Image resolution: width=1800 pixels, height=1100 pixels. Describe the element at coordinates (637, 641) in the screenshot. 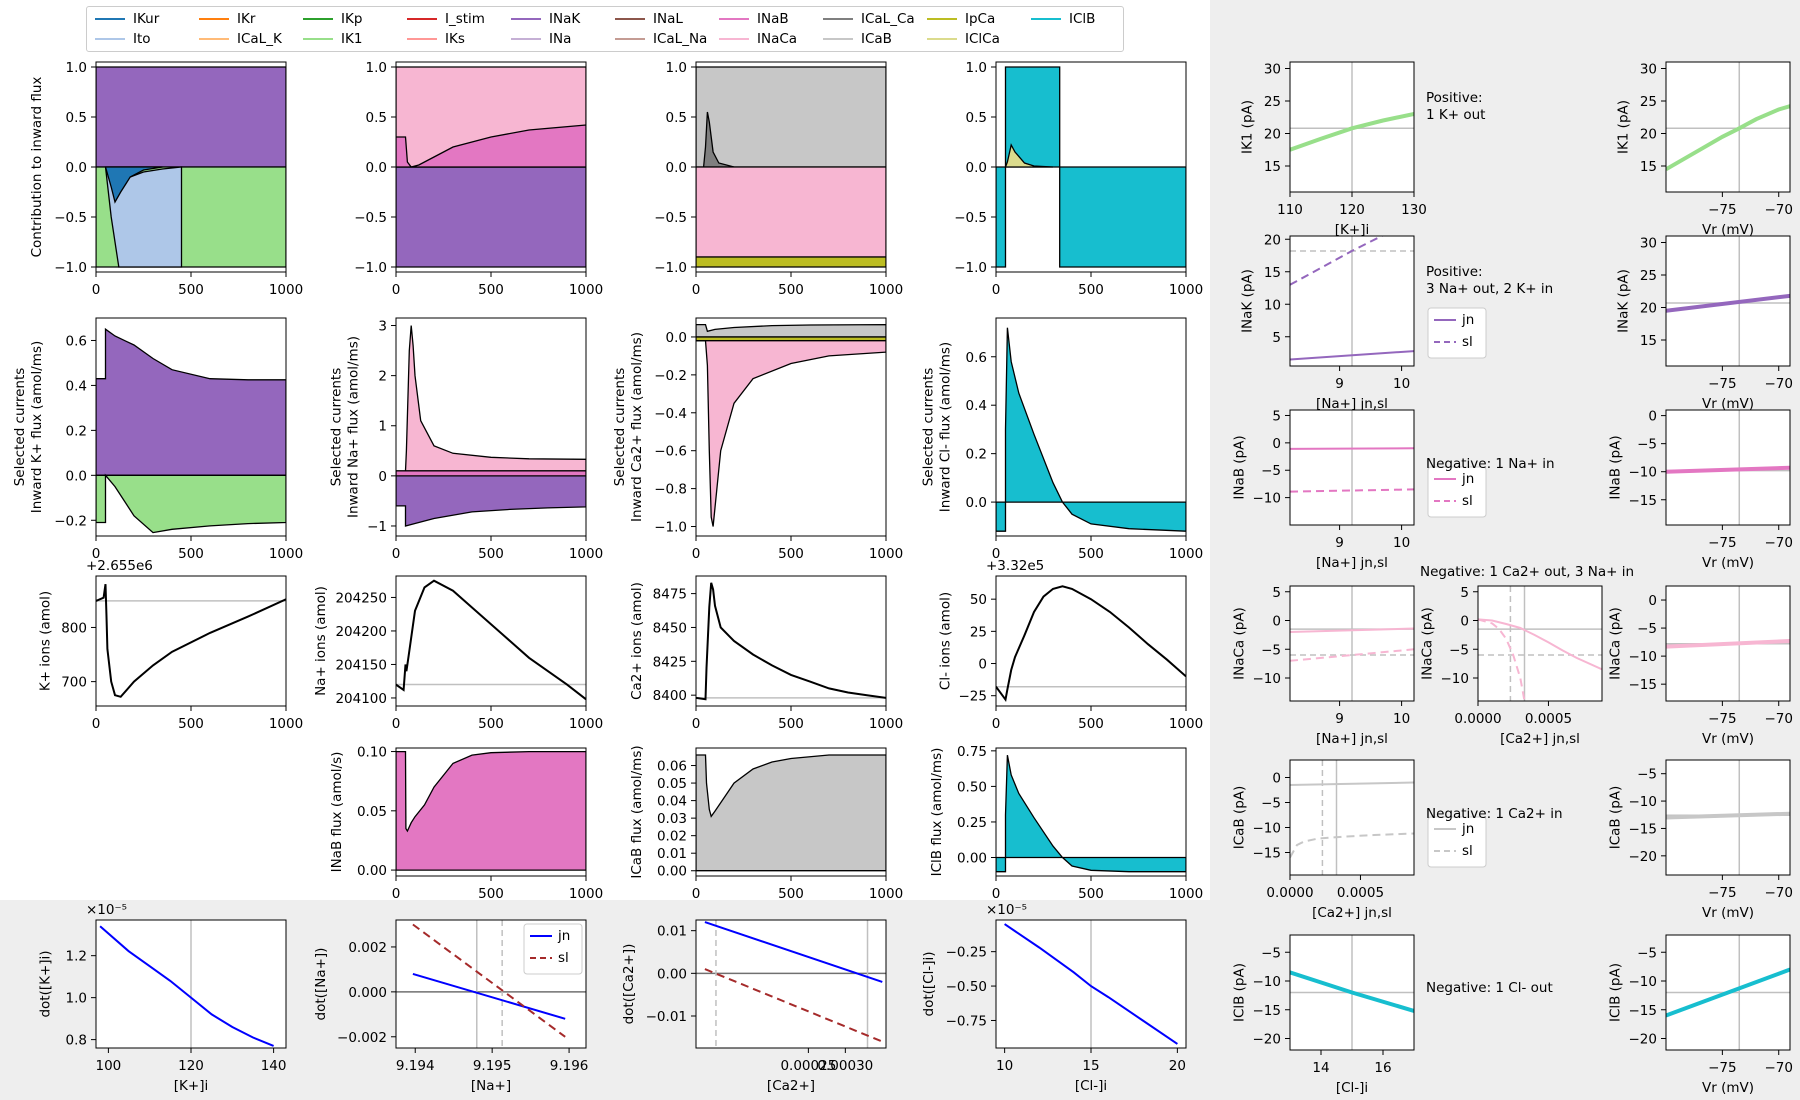

I see `y-axis-label: Ca2+ ions (amol)` at that location.